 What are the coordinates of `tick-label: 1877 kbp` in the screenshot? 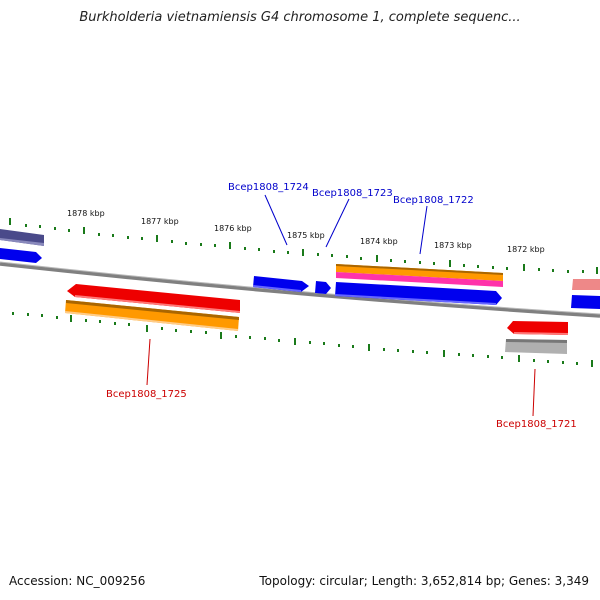 It's located at (160, 221).